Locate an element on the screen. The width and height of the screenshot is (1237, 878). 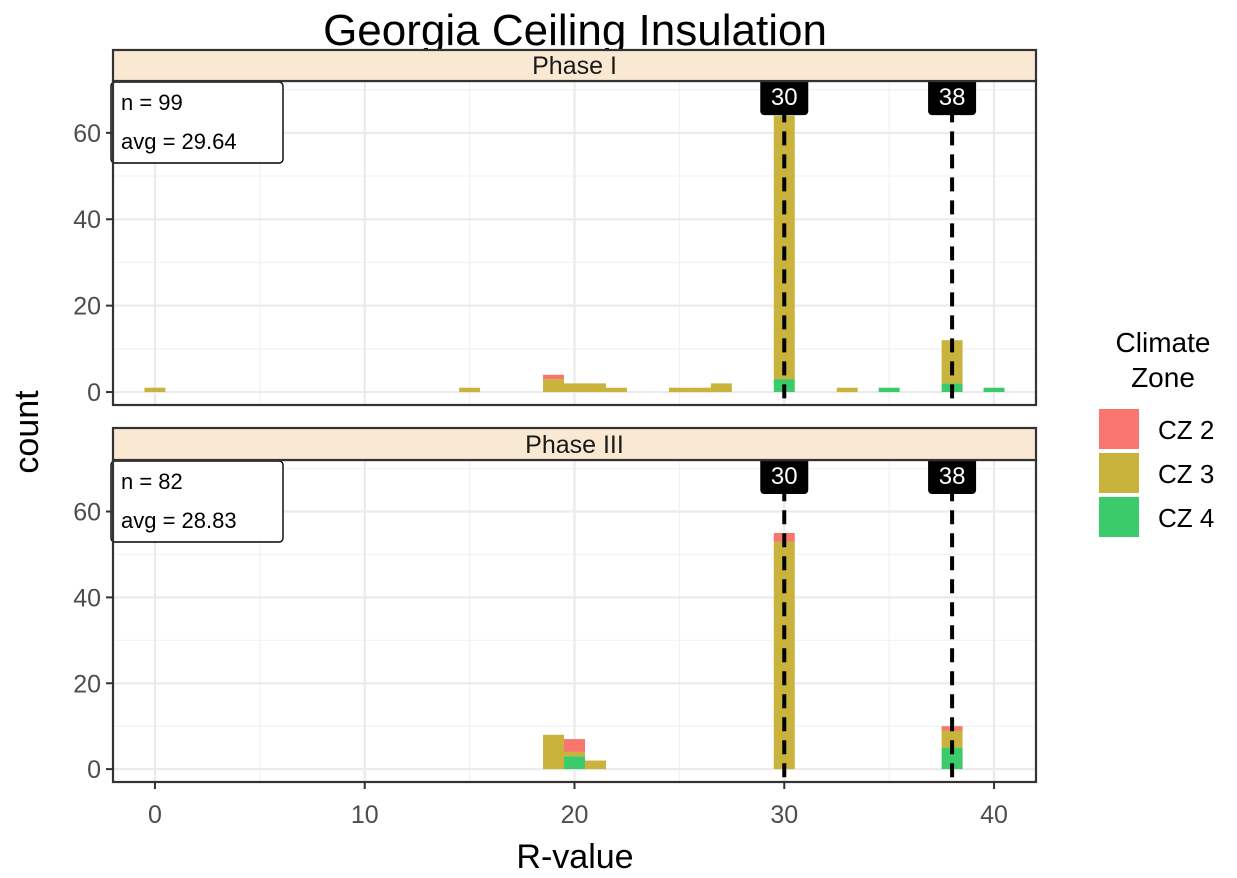
strip-label: Phase III is located at coordinates (574, 445).